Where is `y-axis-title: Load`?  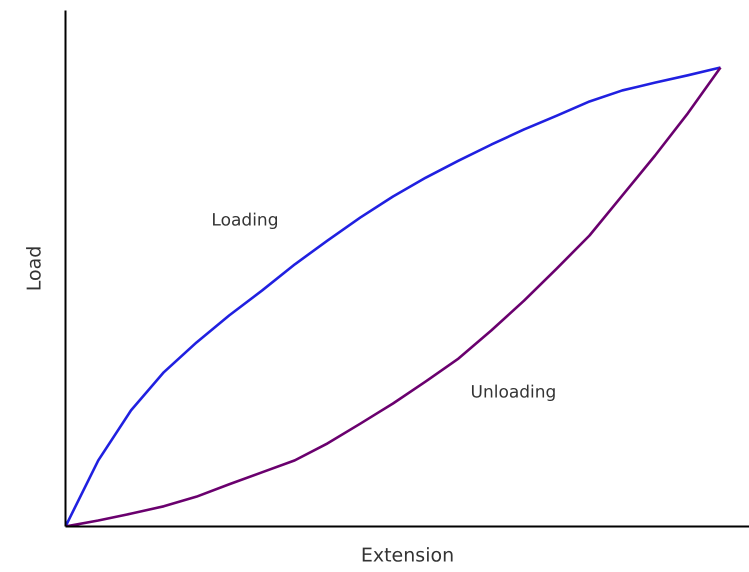
y-axis-title: Load is located at coordinates (35, 269).